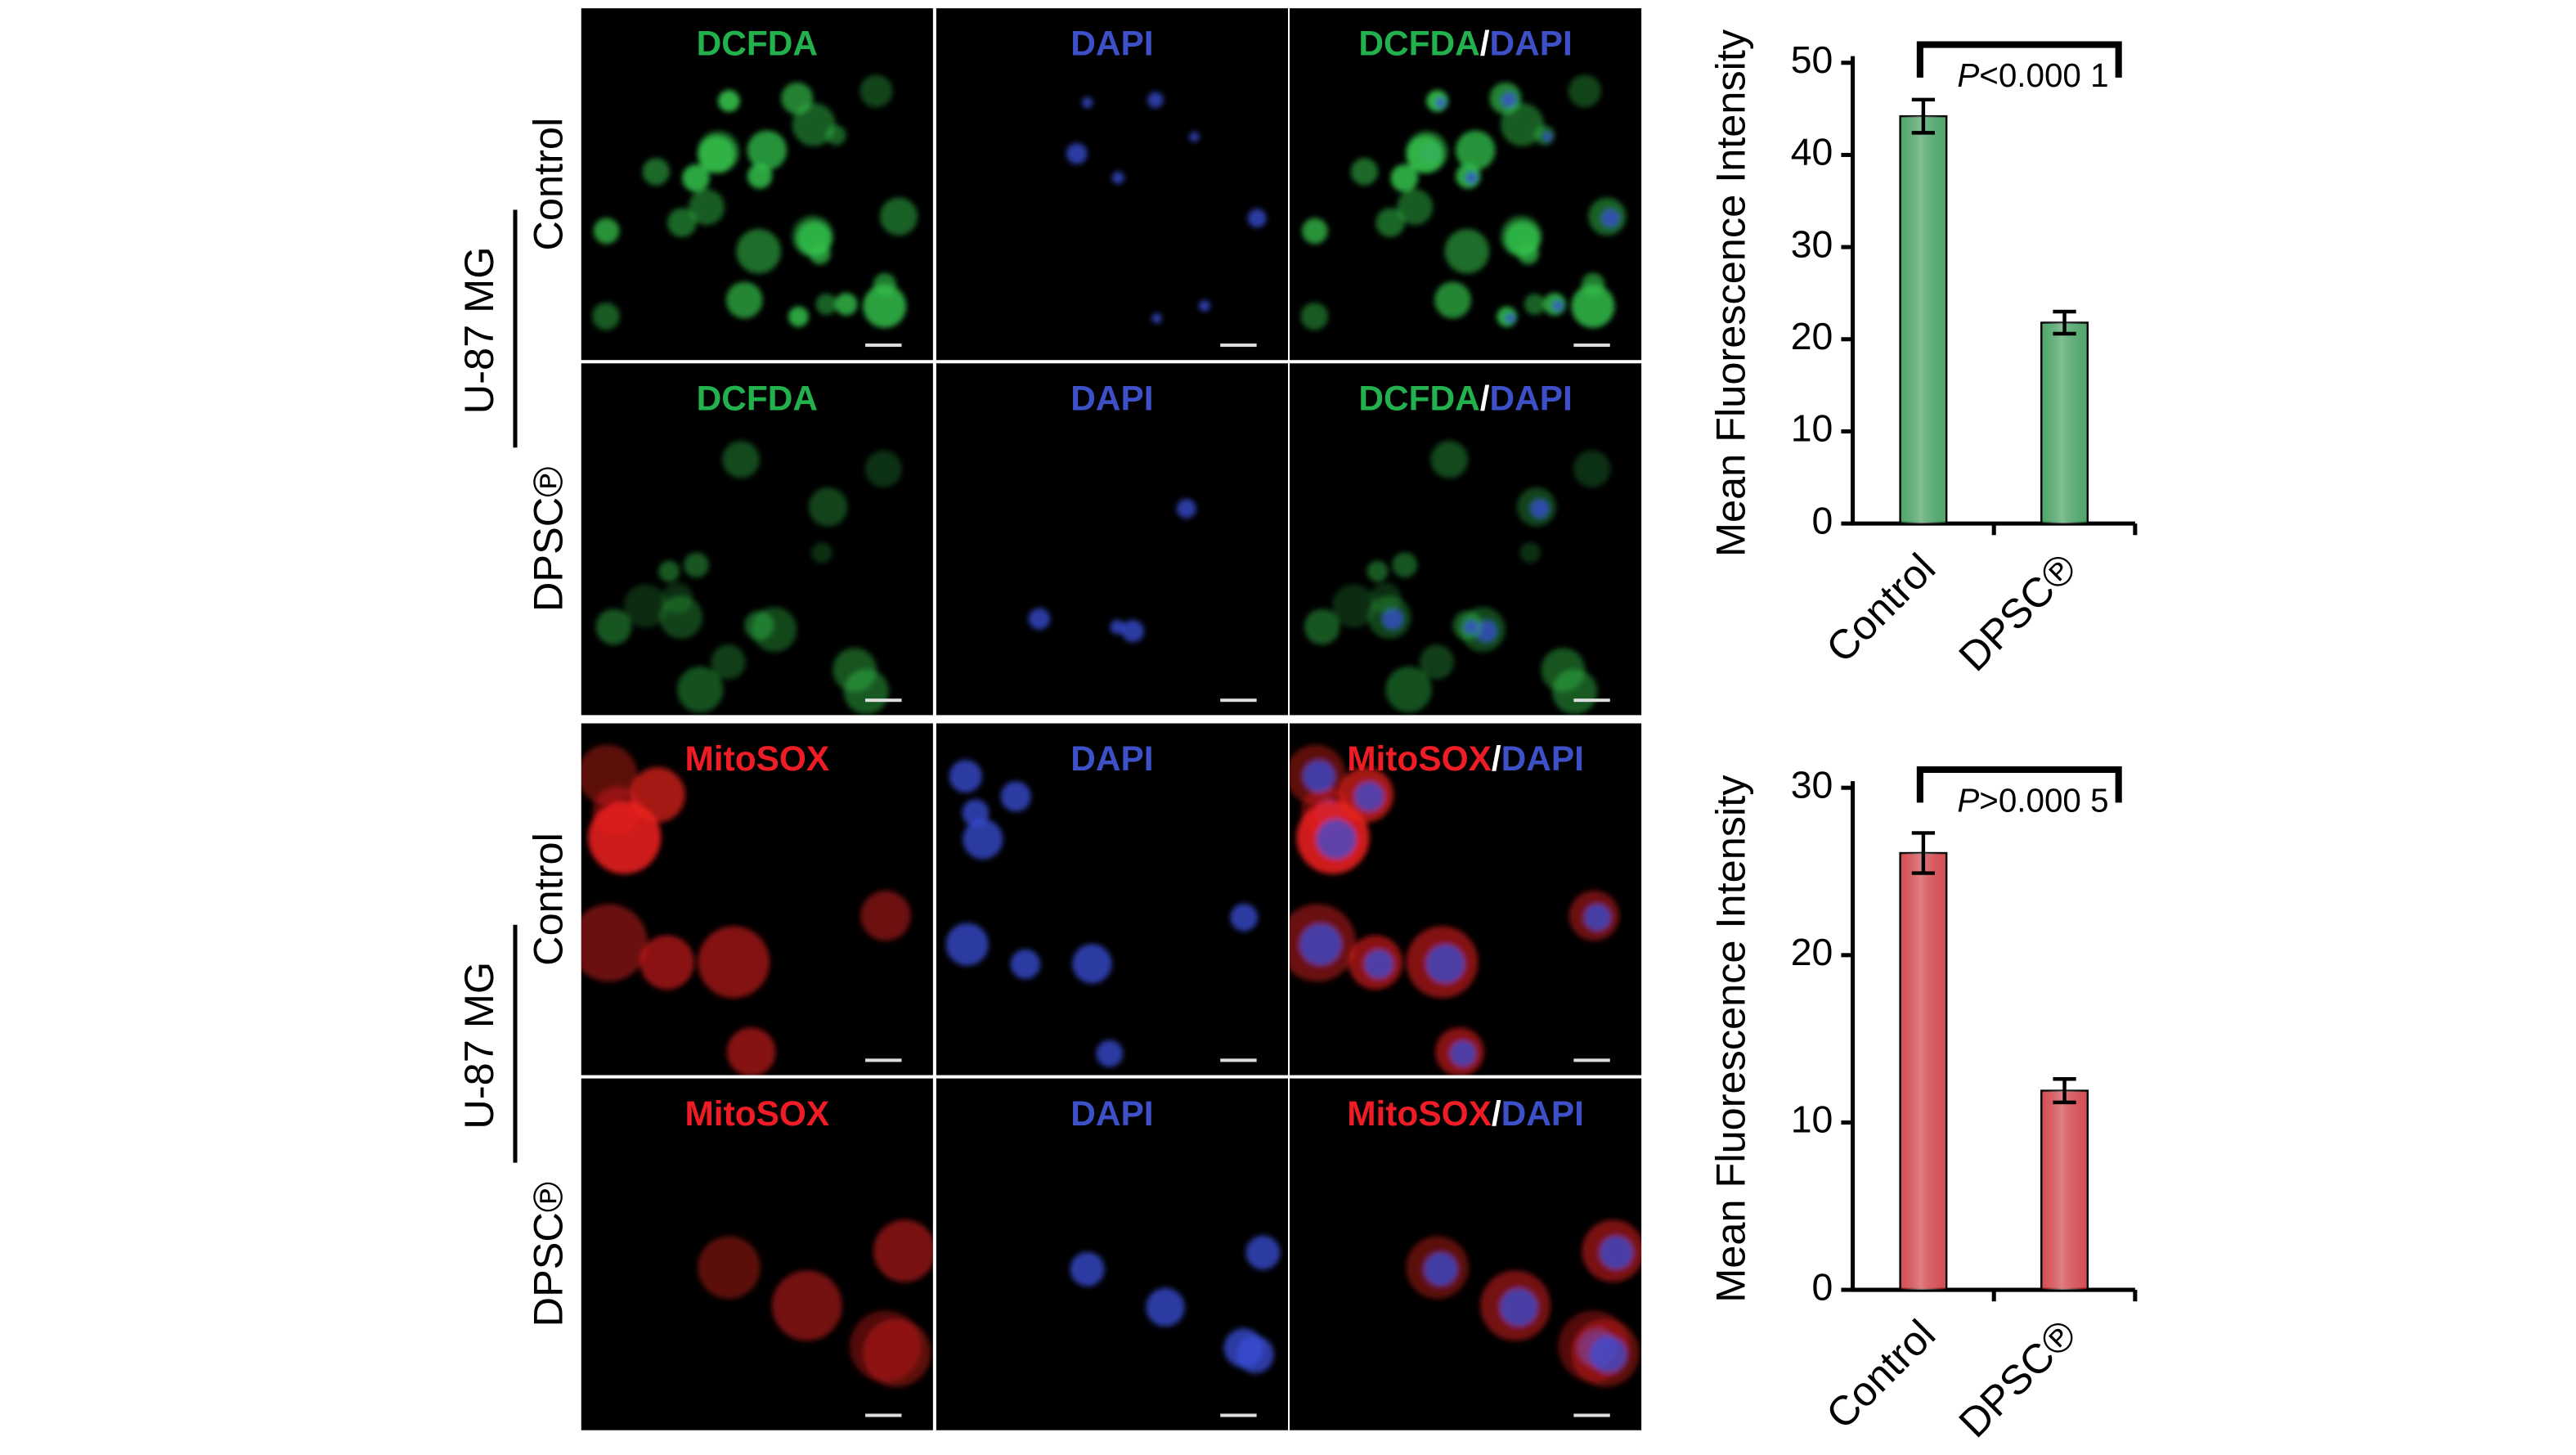 The image size is (2576, 1455). What do you see at coordinates (1823, 1286) in the screenshot?
I see `y-tick-label: 0` at bounding box center [1823, 1286].